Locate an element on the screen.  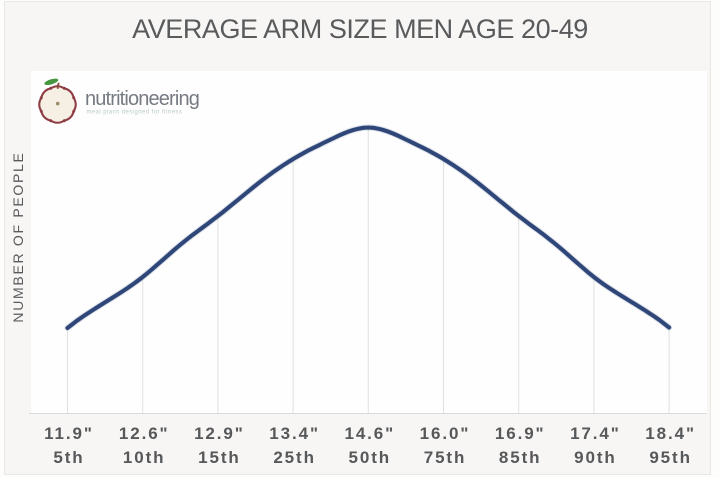
svg-text: nutritioneering is located at coordinates (142, 99).